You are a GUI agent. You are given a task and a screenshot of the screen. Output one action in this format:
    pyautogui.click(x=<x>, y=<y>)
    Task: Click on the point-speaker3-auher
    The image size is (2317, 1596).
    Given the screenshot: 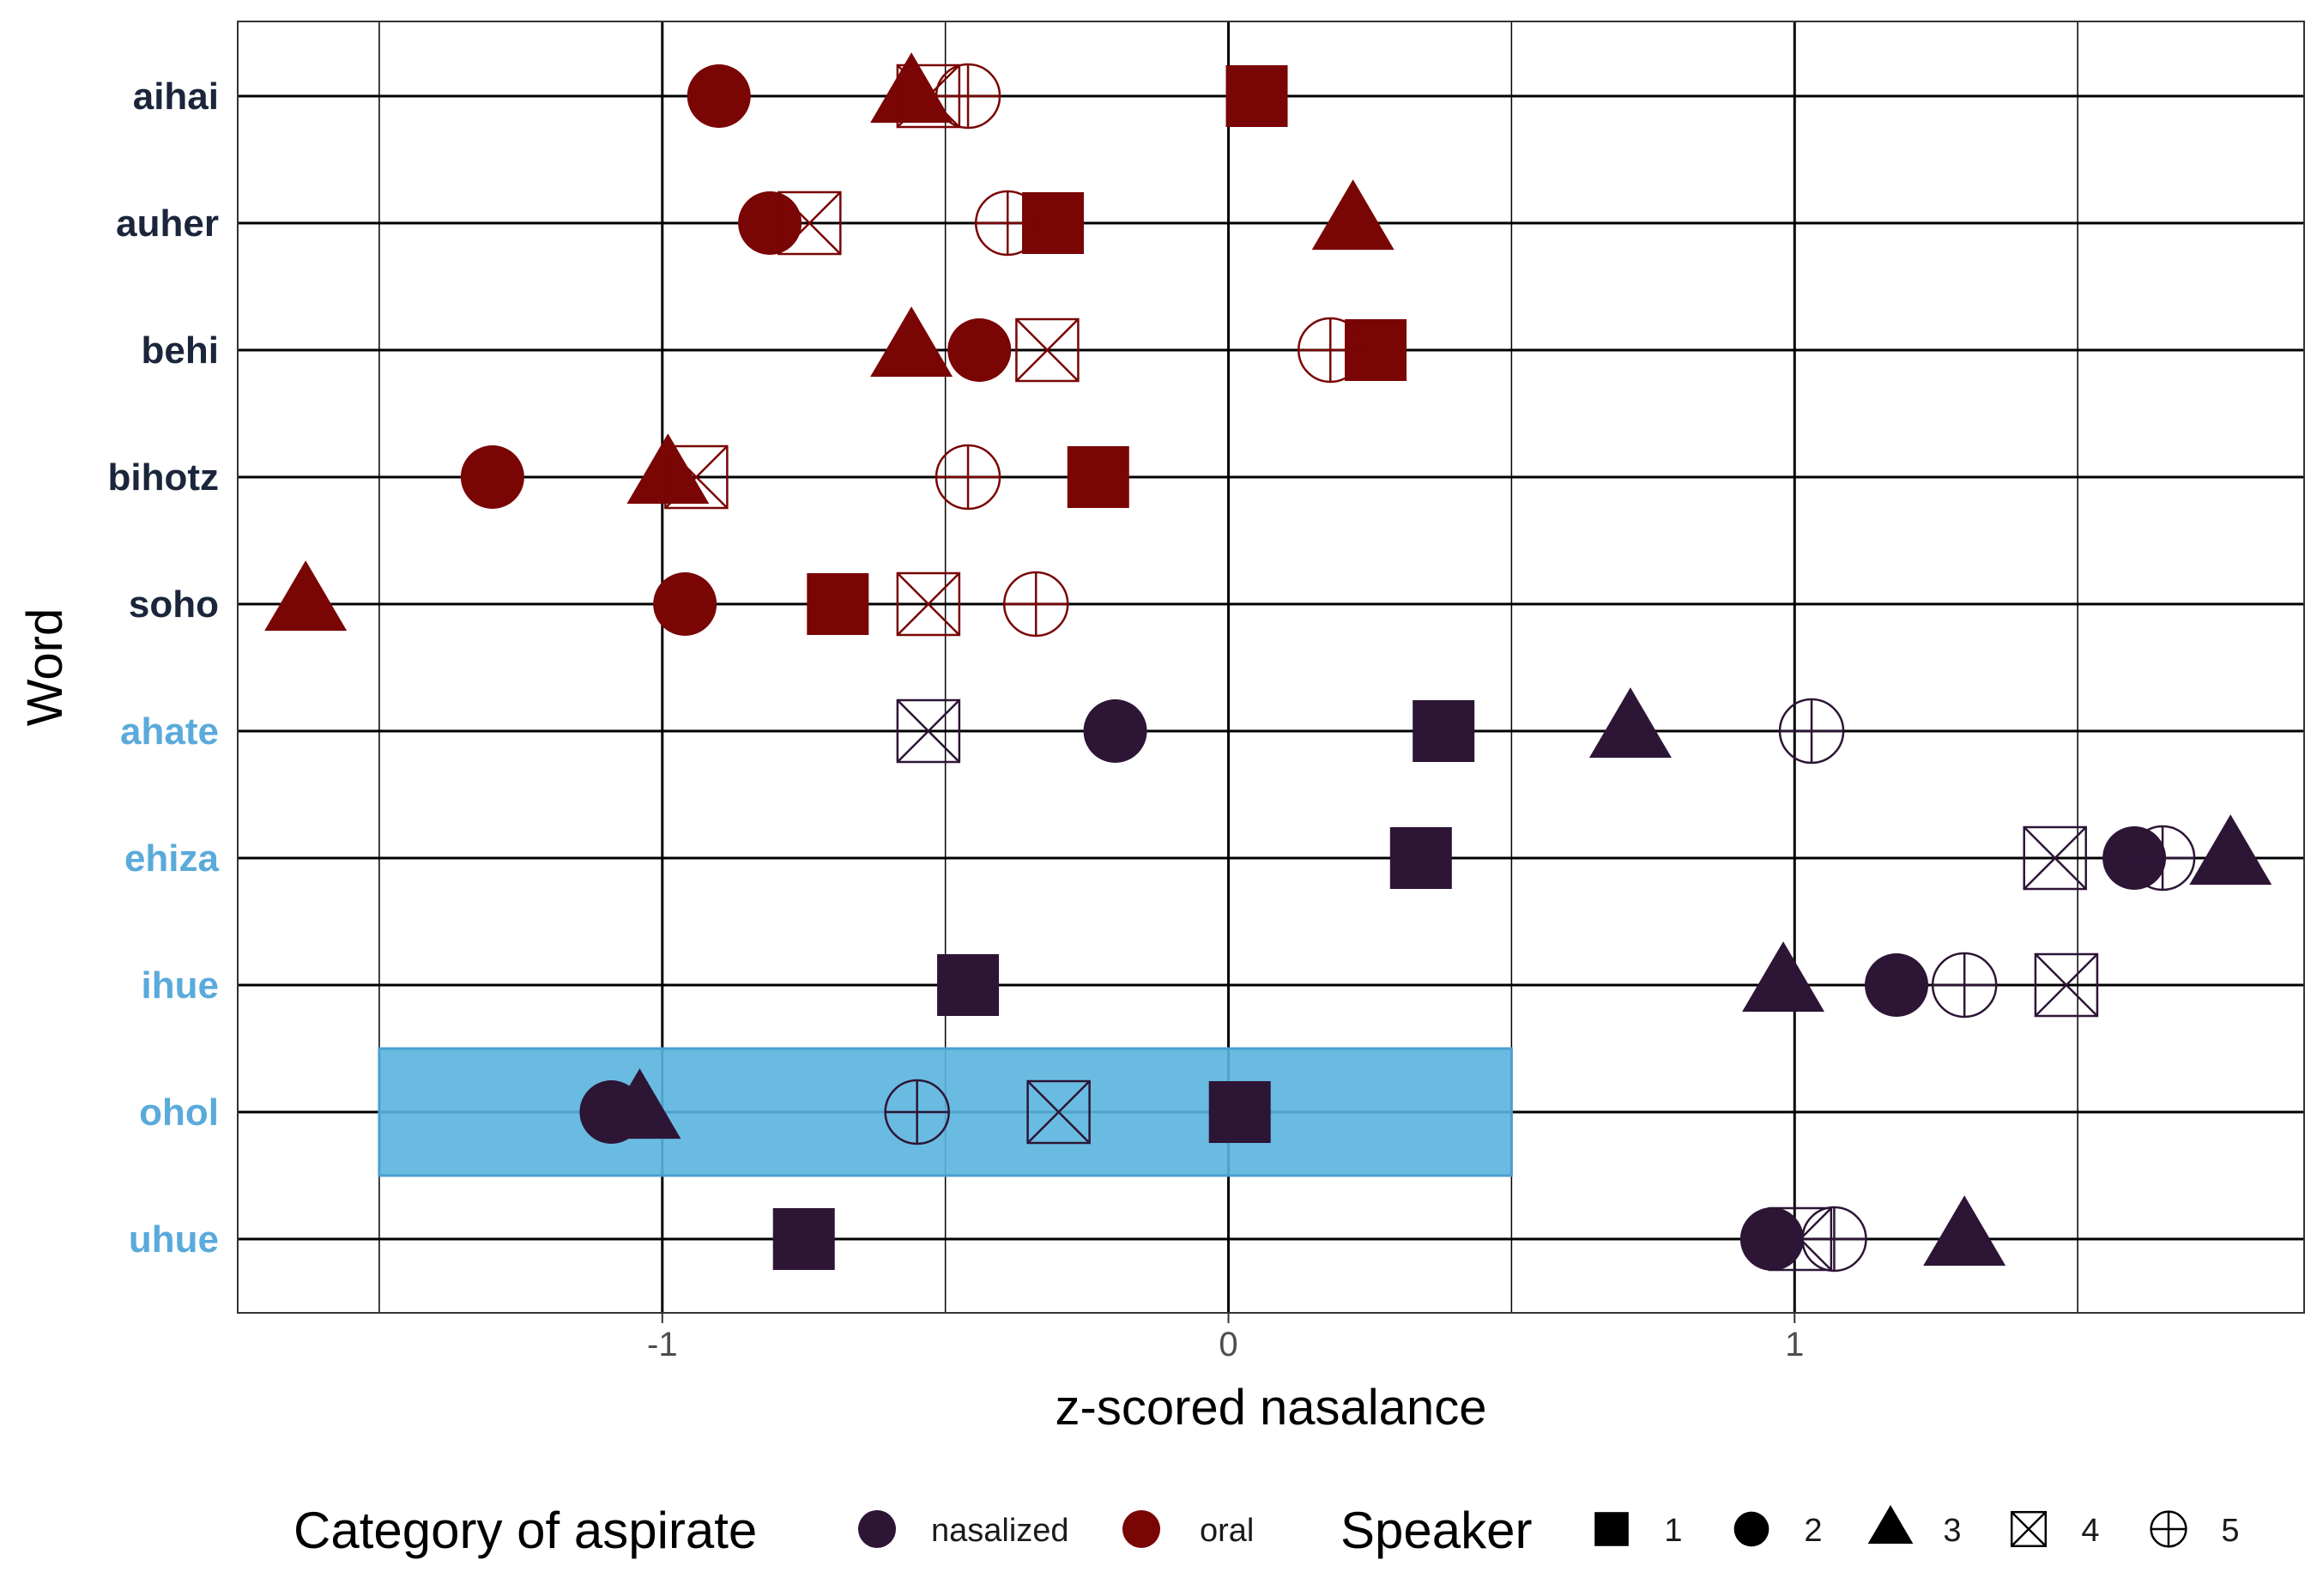 What is the action you would take?
    pyautogui.click(x=1352, y=215)
    